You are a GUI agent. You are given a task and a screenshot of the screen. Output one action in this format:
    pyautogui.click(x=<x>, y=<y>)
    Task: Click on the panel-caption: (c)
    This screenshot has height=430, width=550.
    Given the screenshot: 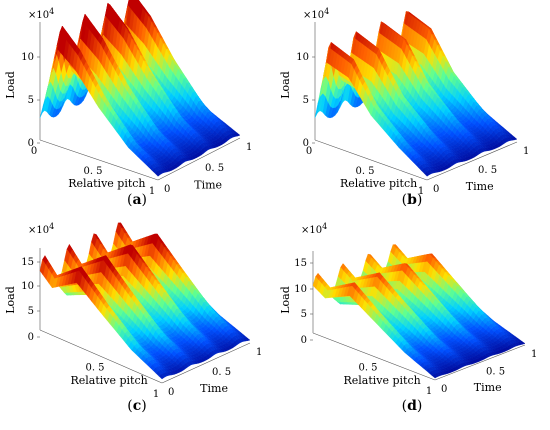 What is the action you would take?
    pyautogui.click(x=136, y=406)
    